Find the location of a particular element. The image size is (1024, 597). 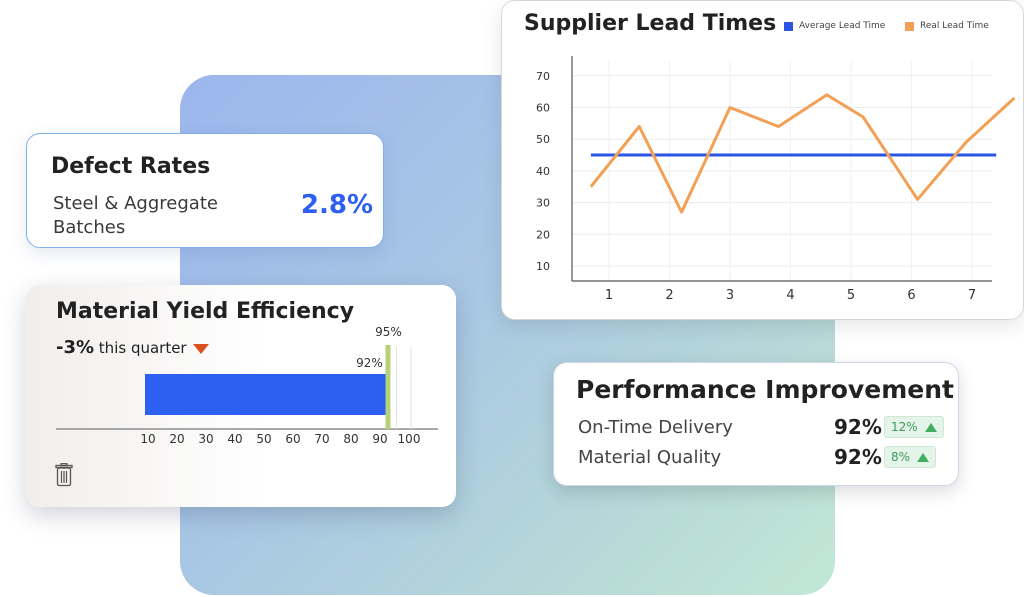

x-tick-label: 7 is located at coordinates (972, 295).